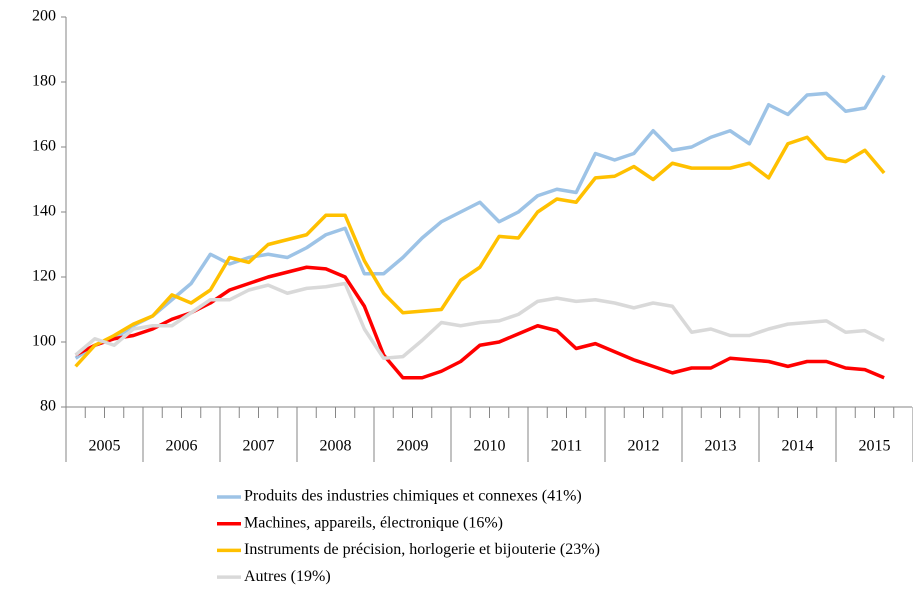 The width and height of the screenshot is (913, 596). What do you see at coordinates (875, 446) in the screenshot?
I see `x-tick-label: 2015` at bounding box center [875, 446].